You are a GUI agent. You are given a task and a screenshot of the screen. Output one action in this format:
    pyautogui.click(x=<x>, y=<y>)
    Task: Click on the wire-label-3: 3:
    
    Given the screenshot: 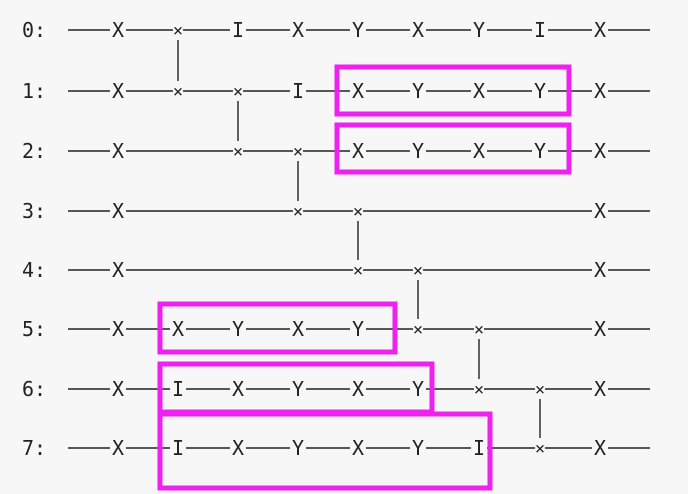 What is the action you would take?
    pyautogui.click(x=34, y=211)
    